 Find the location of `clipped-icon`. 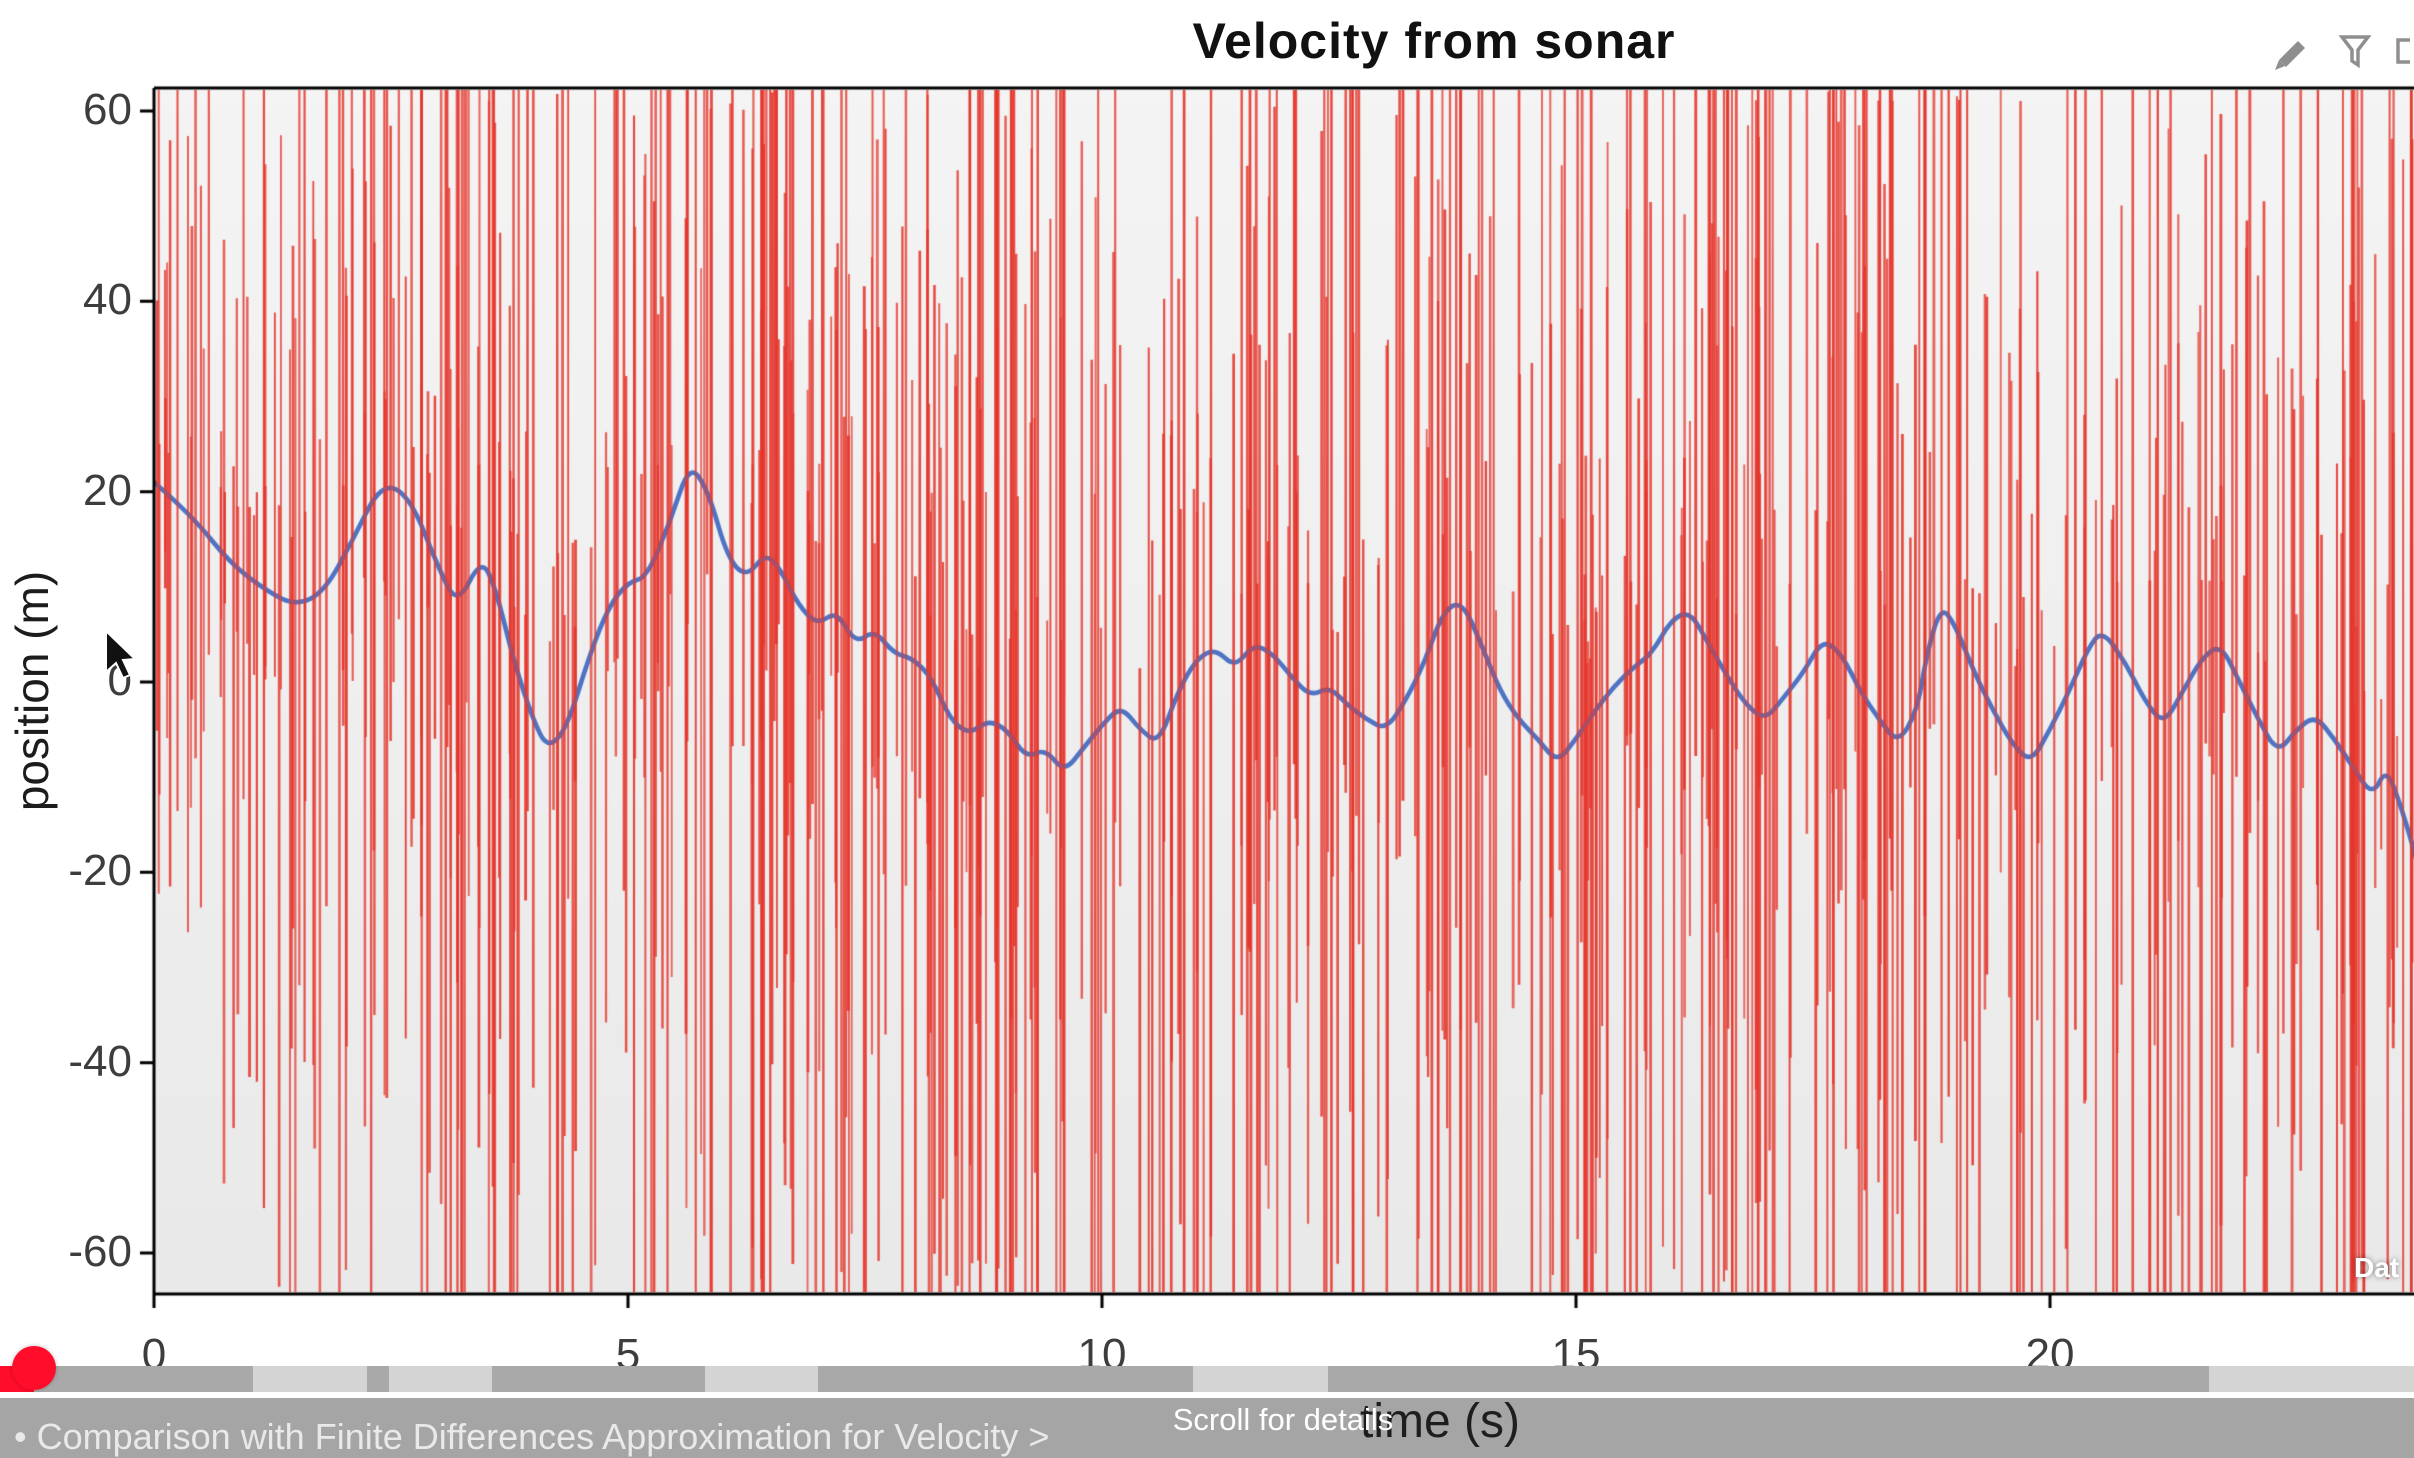

clipped-icon is located at coordinates (2402, 51).